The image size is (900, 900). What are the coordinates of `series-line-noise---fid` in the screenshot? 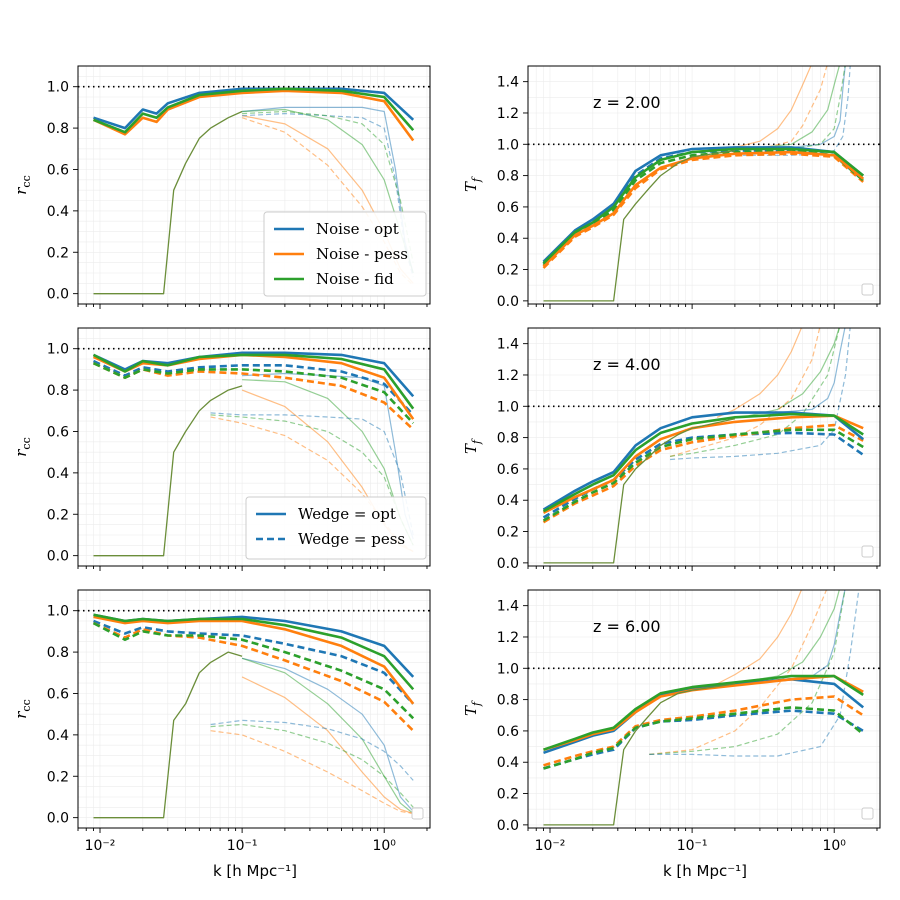 It's located at (254, 110).